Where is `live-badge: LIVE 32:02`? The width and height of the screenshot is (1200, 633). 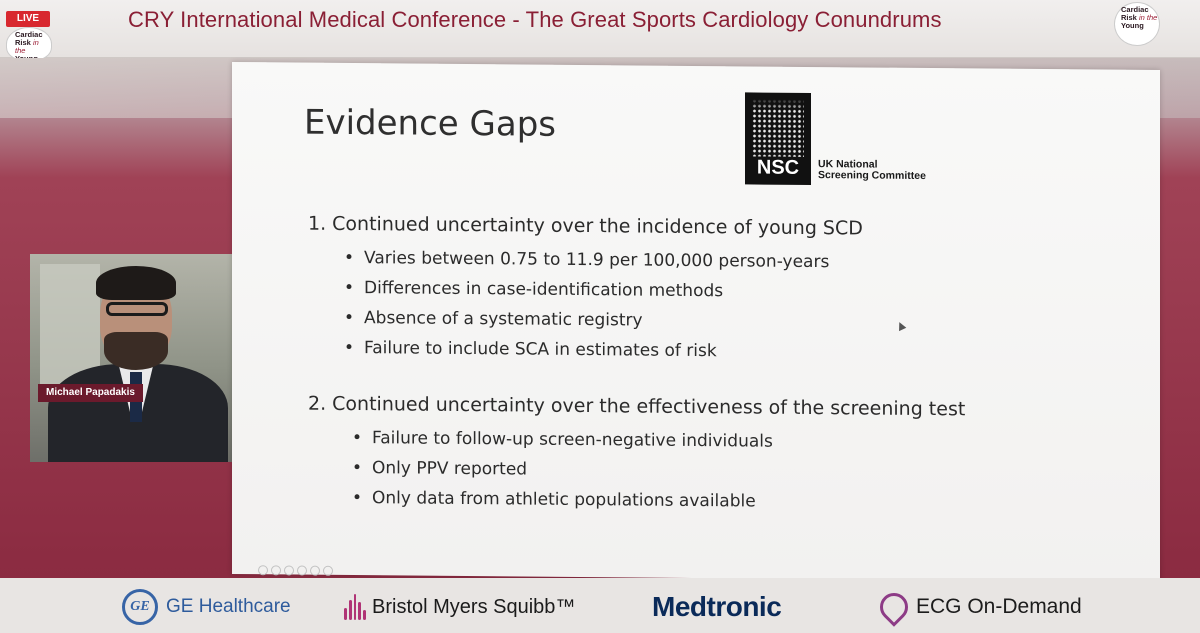 live-badge: LIVE 32:02 is located at coordinates (28, 25).